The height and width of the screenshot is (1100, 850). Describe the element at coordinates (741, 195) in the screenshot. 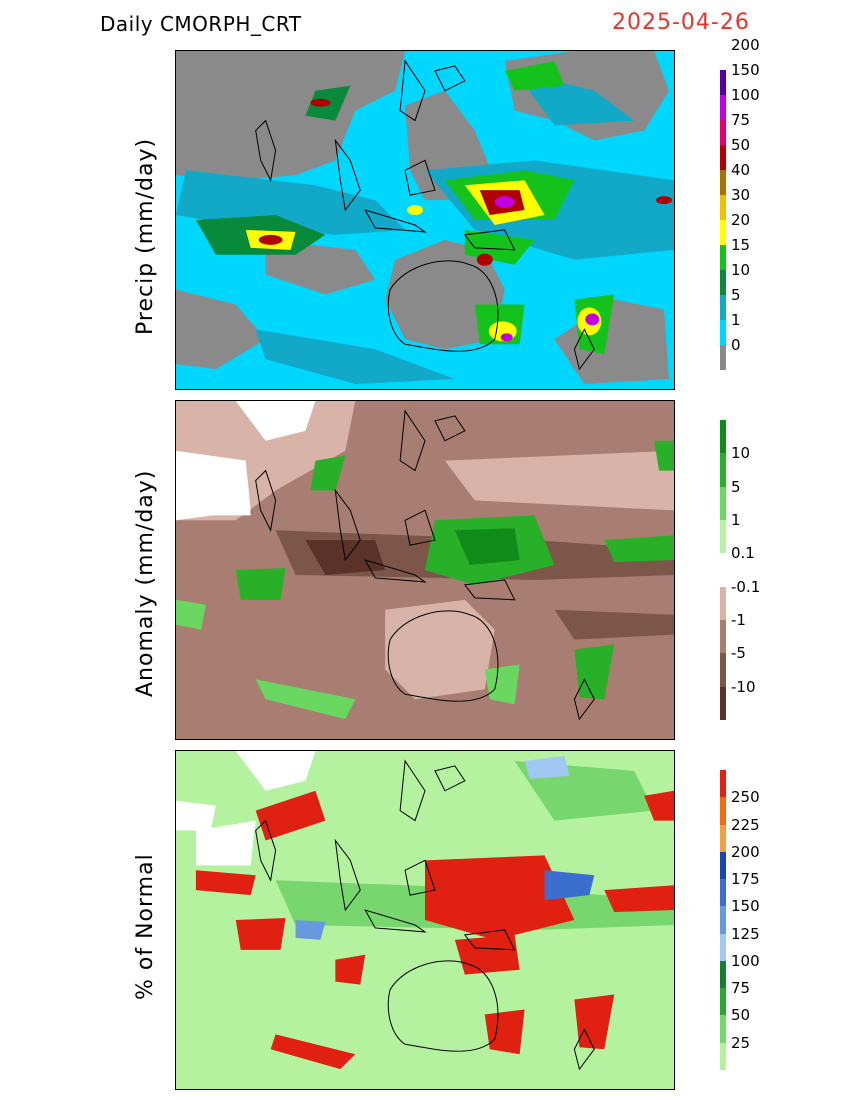

I see `colorbar-tick-label: 30` at that location.